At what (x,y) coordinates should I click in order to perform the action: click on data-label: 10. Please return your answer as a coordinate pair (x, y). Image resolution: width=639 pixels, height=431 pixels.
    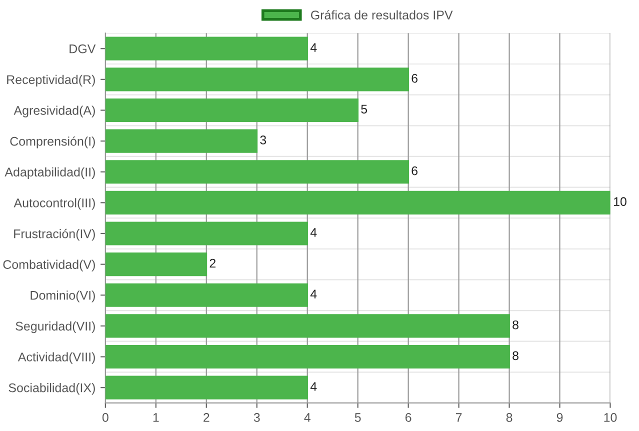
    Looking at the image, I should click on (620, 201).